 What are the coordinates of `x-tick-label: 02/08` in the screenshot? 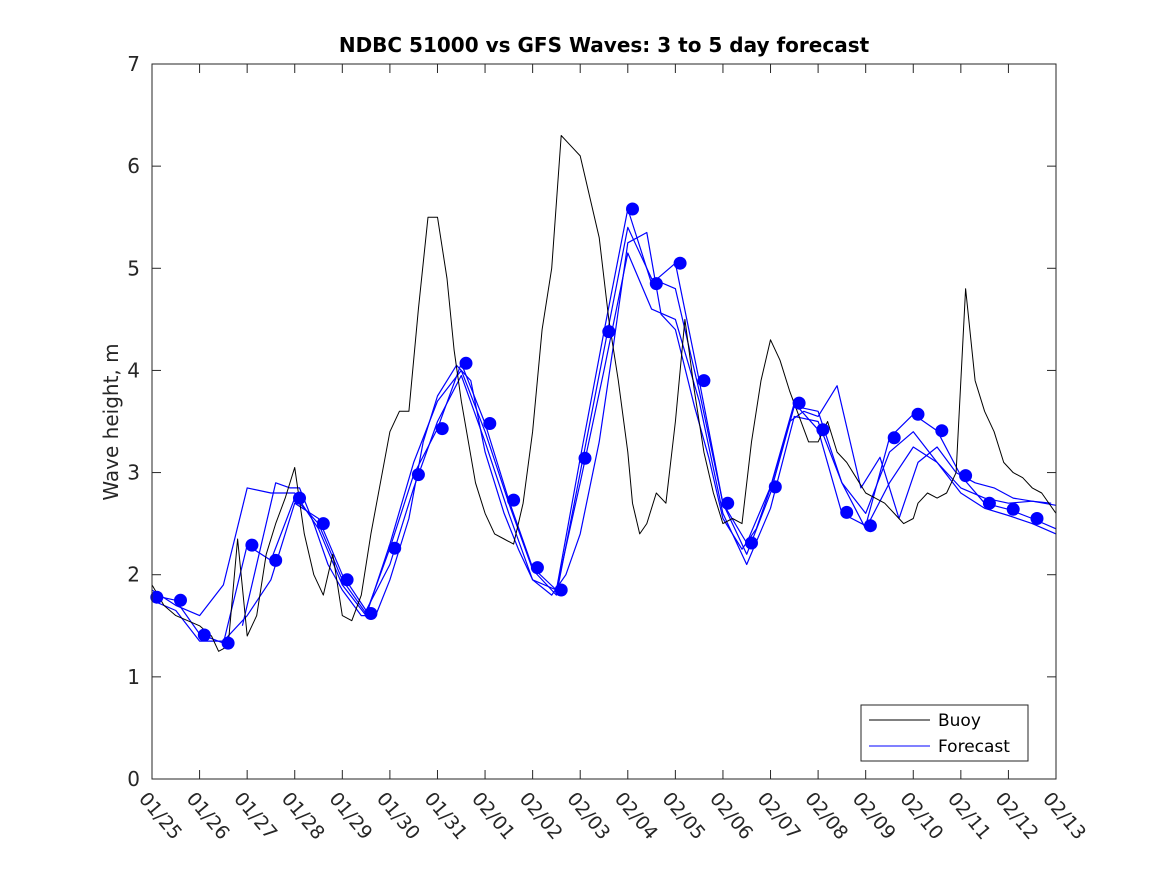 It's located at (826, 816).